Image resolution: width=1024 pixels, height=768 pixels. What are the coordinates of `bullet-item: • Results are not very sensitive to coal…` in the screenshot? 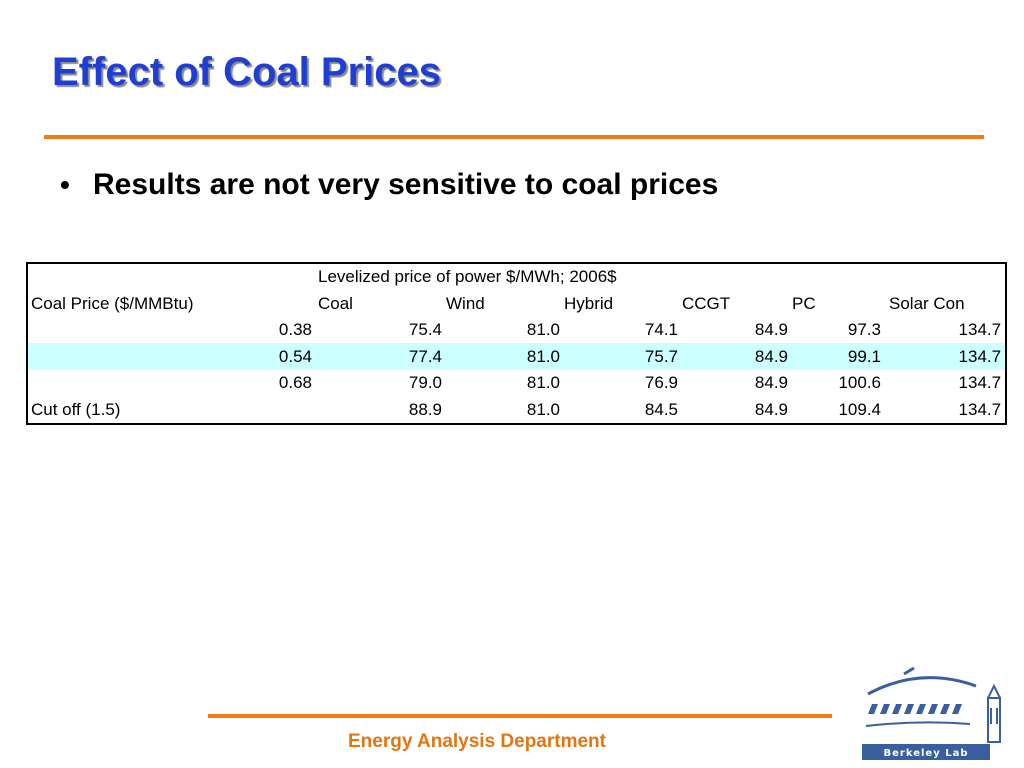 It's located at (389, 185).